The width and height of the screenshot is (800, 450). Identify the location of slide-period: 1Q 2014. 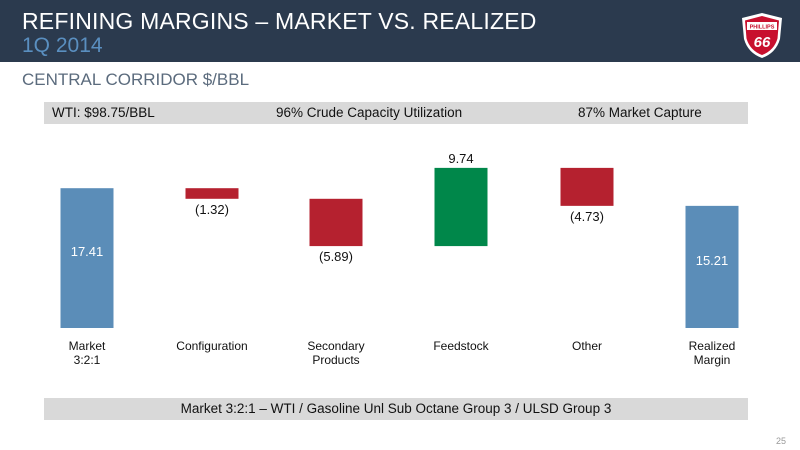
(62, 45).